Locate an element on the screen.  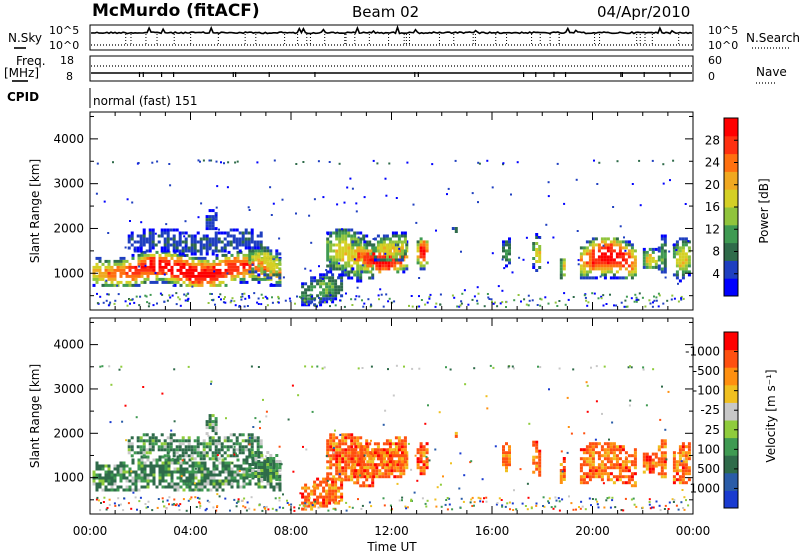
x-tick-label: 12:00 is located at coordinates (391, 531).